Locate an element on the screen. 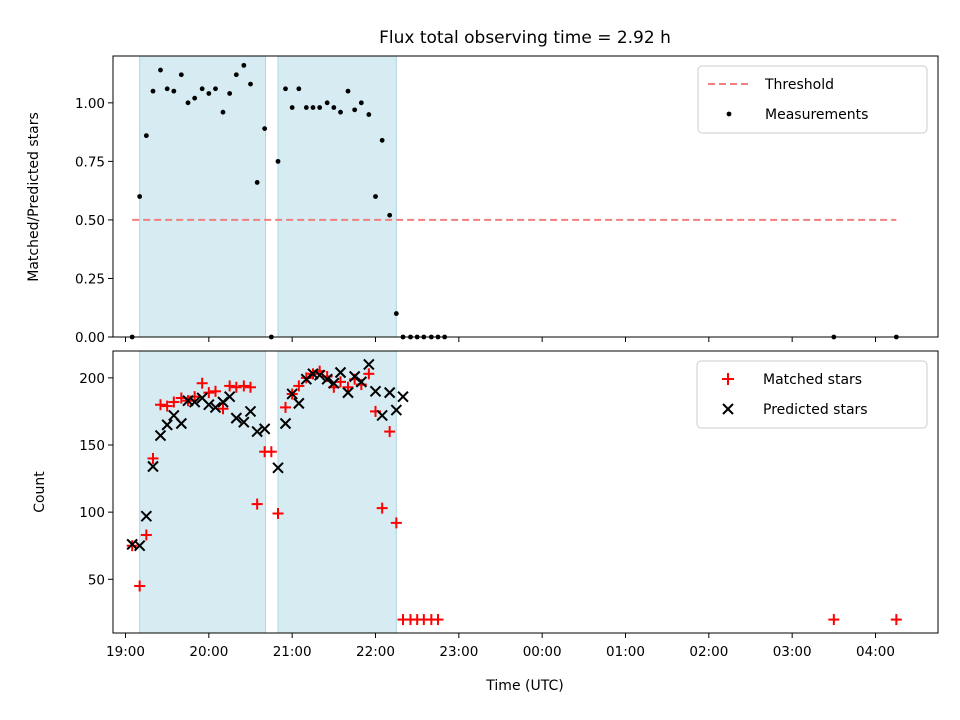  y-tick-label: 0.50 is located at coordinates (90, 221).